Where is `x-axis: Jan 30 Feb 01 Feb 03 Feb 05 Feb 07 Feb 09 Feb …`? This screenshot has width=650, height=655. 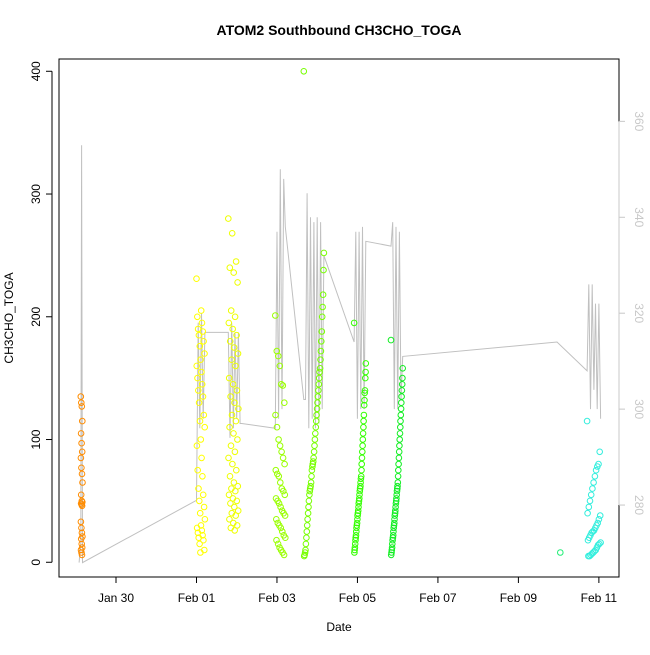
x-axis: Jan 30 Feb 01 Feb 03 Feb 05 Feb 07 Feb 09 Feb … is located at coordinates (357, 590).